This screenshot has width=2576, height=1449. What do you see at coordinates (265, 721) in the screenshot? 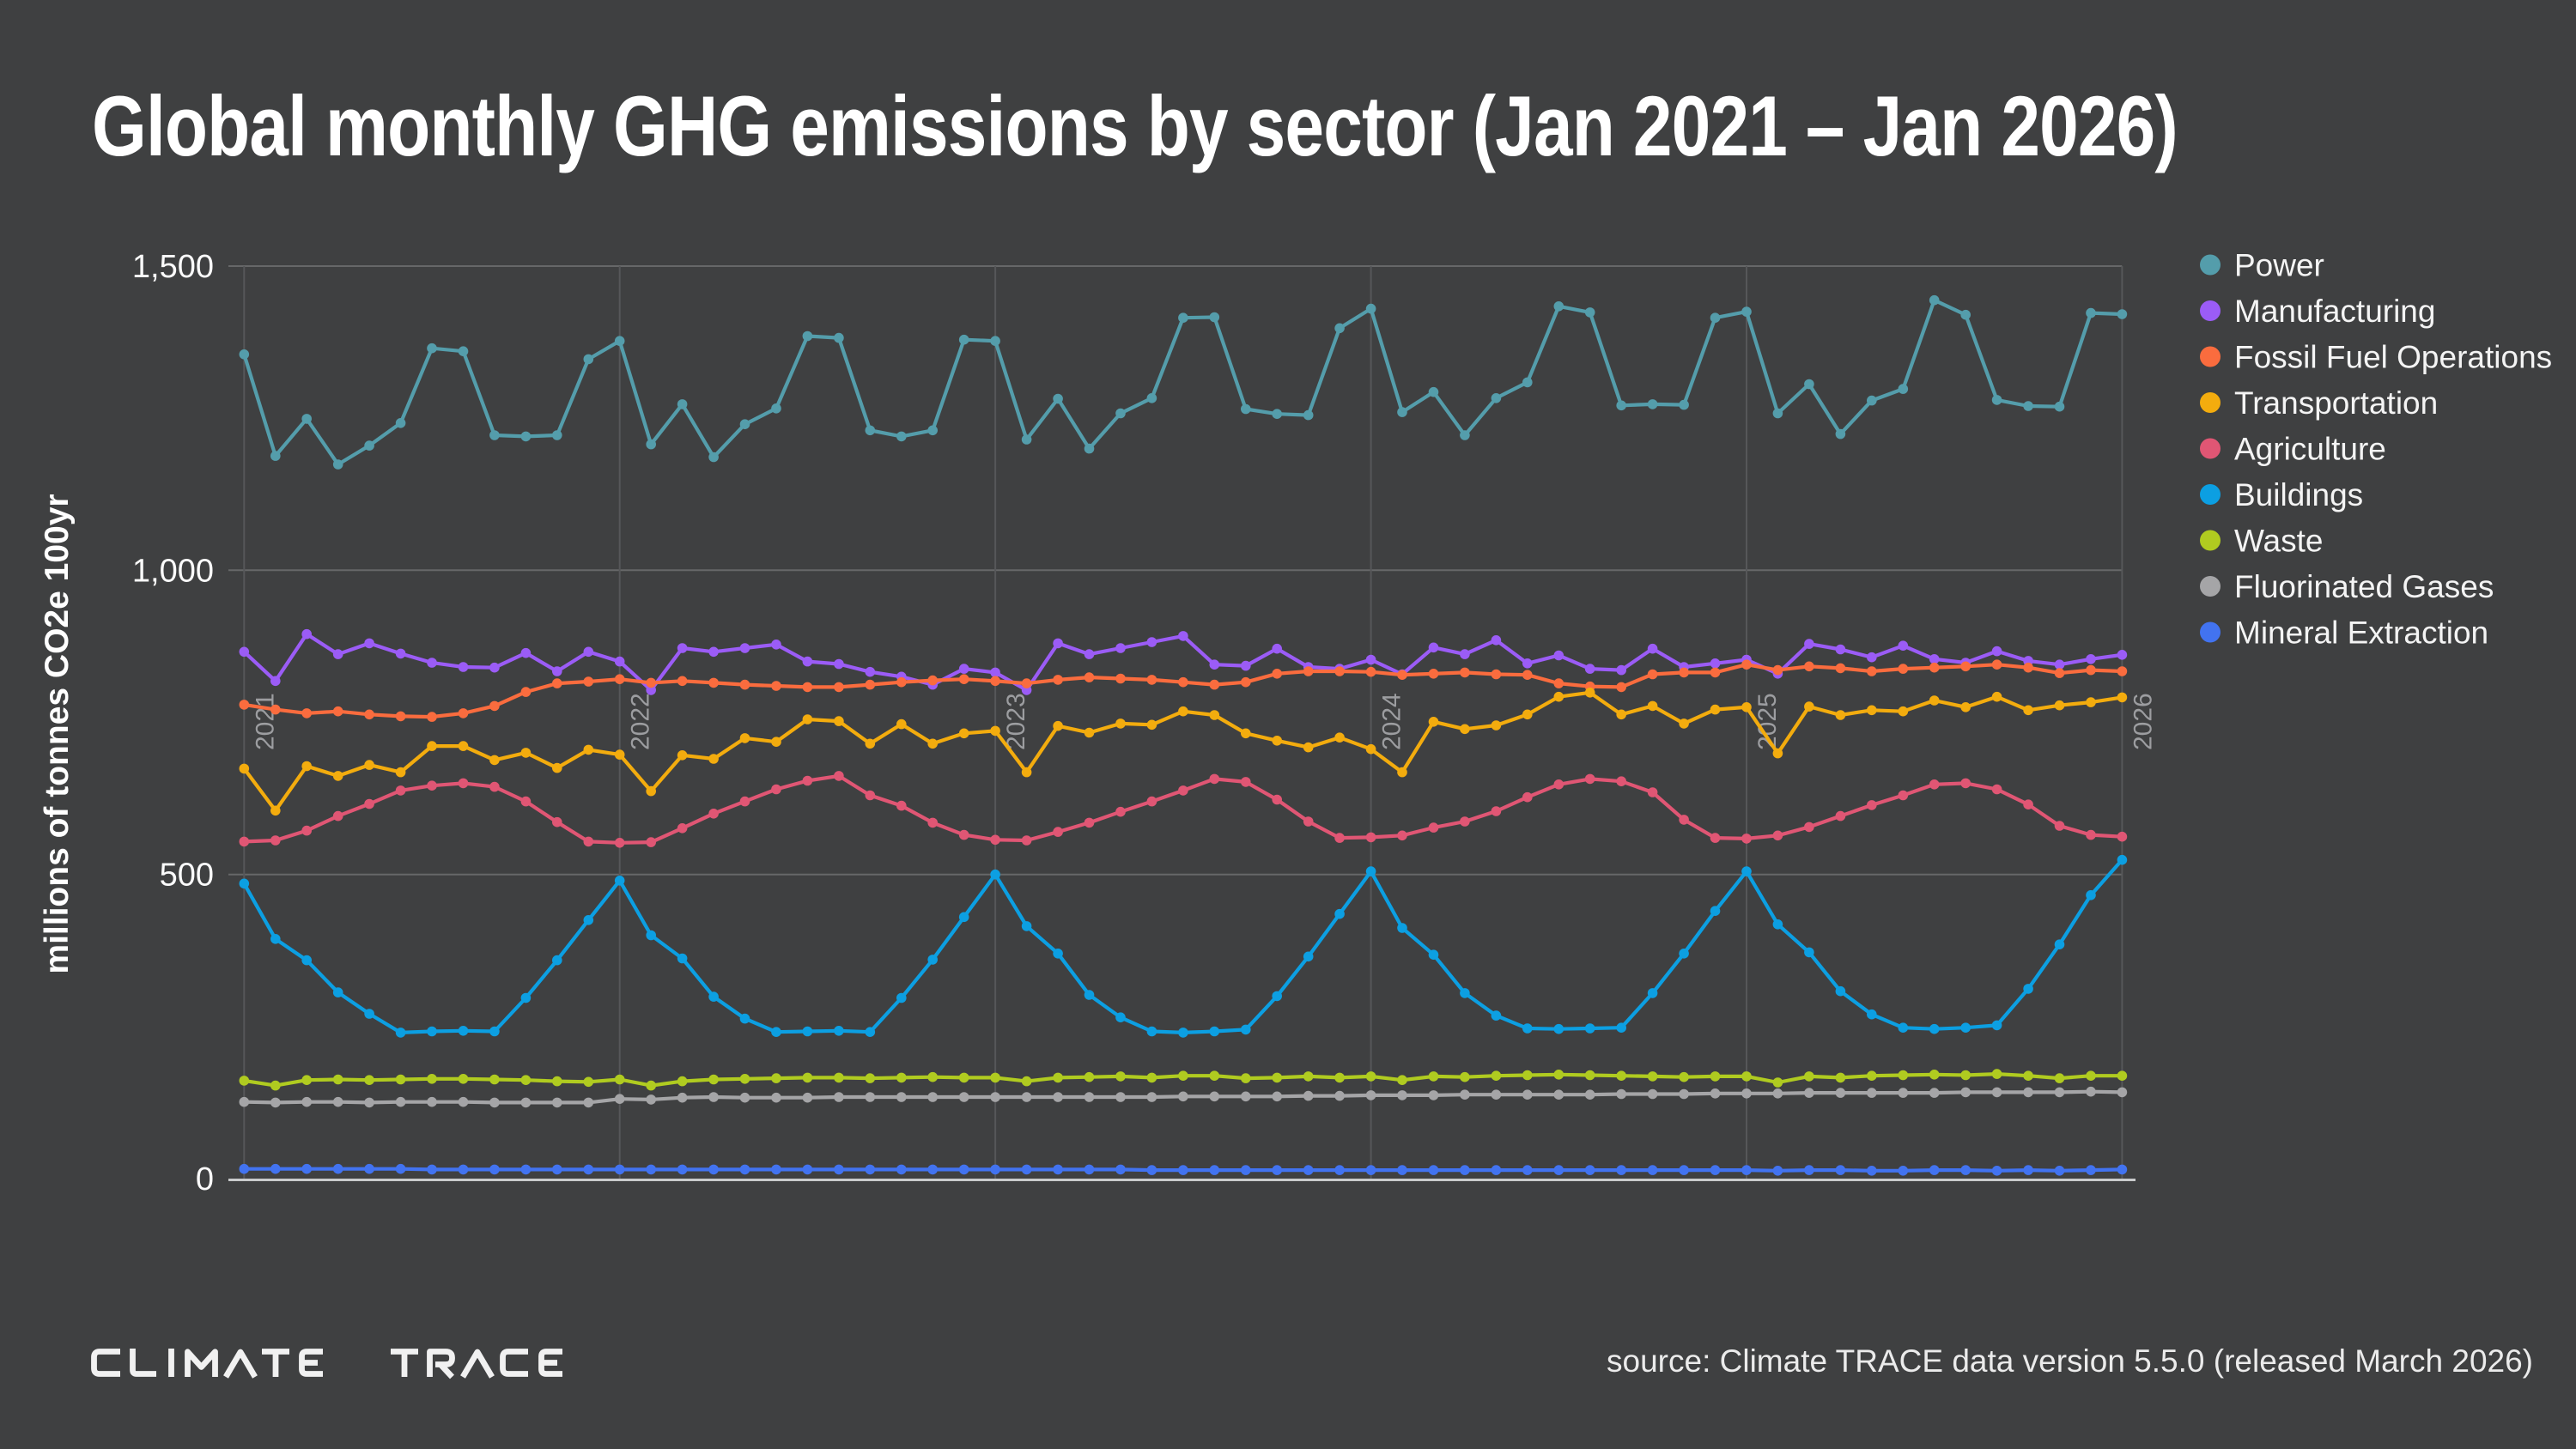
I see `svg-text: 2021` at bounding box center [265, 721].